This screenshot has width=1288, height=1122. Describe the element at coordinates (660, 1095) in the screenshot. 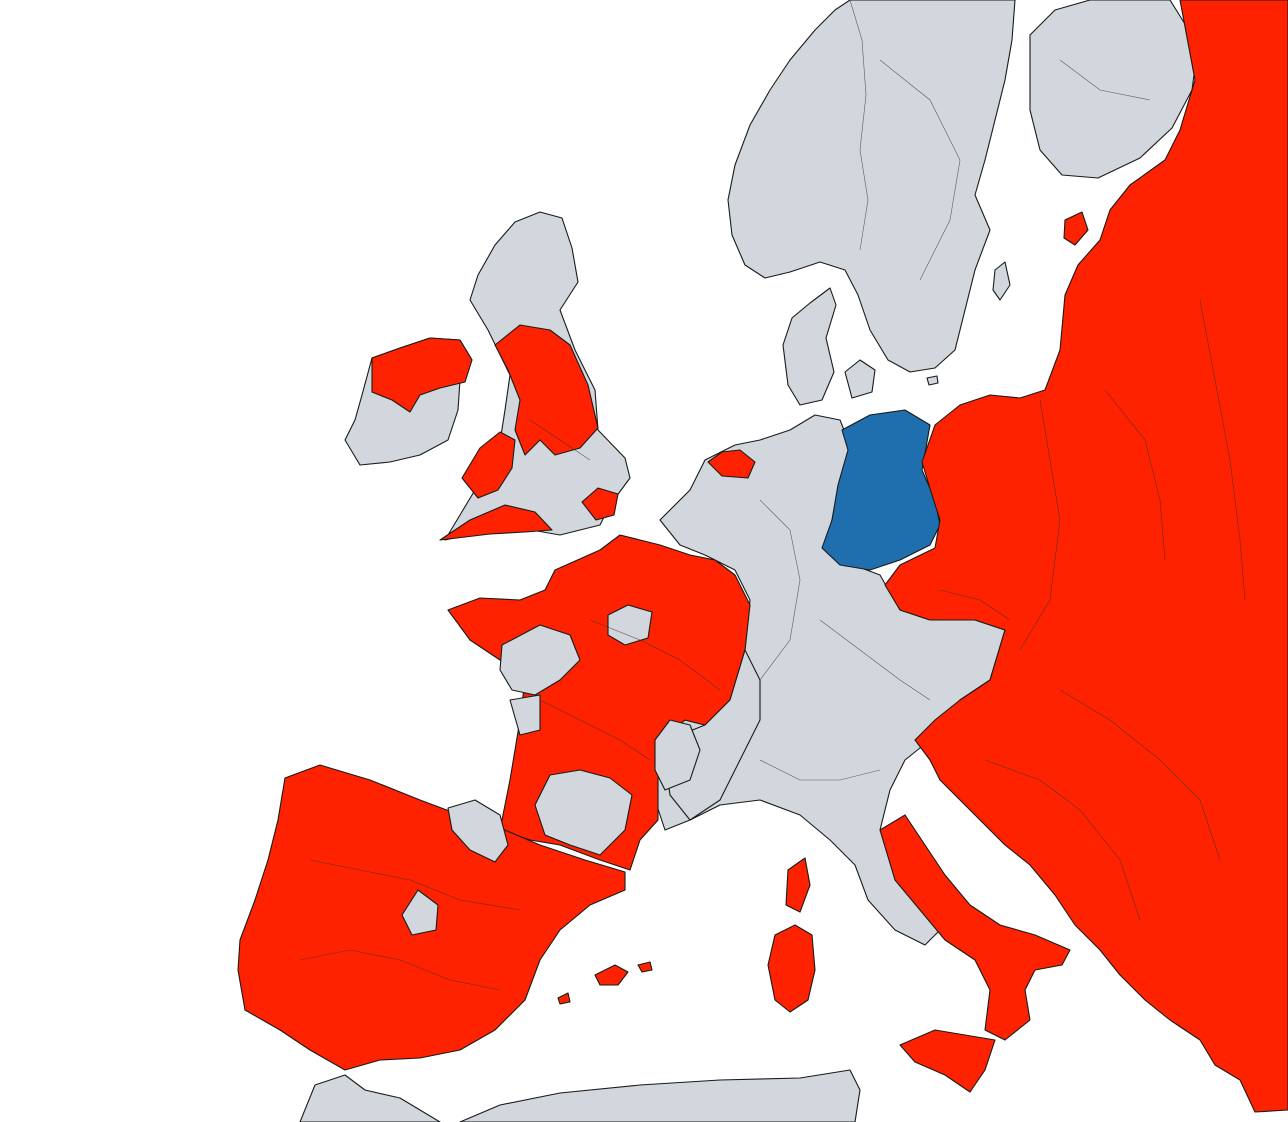

I see `region-north-africa-east` at that location.